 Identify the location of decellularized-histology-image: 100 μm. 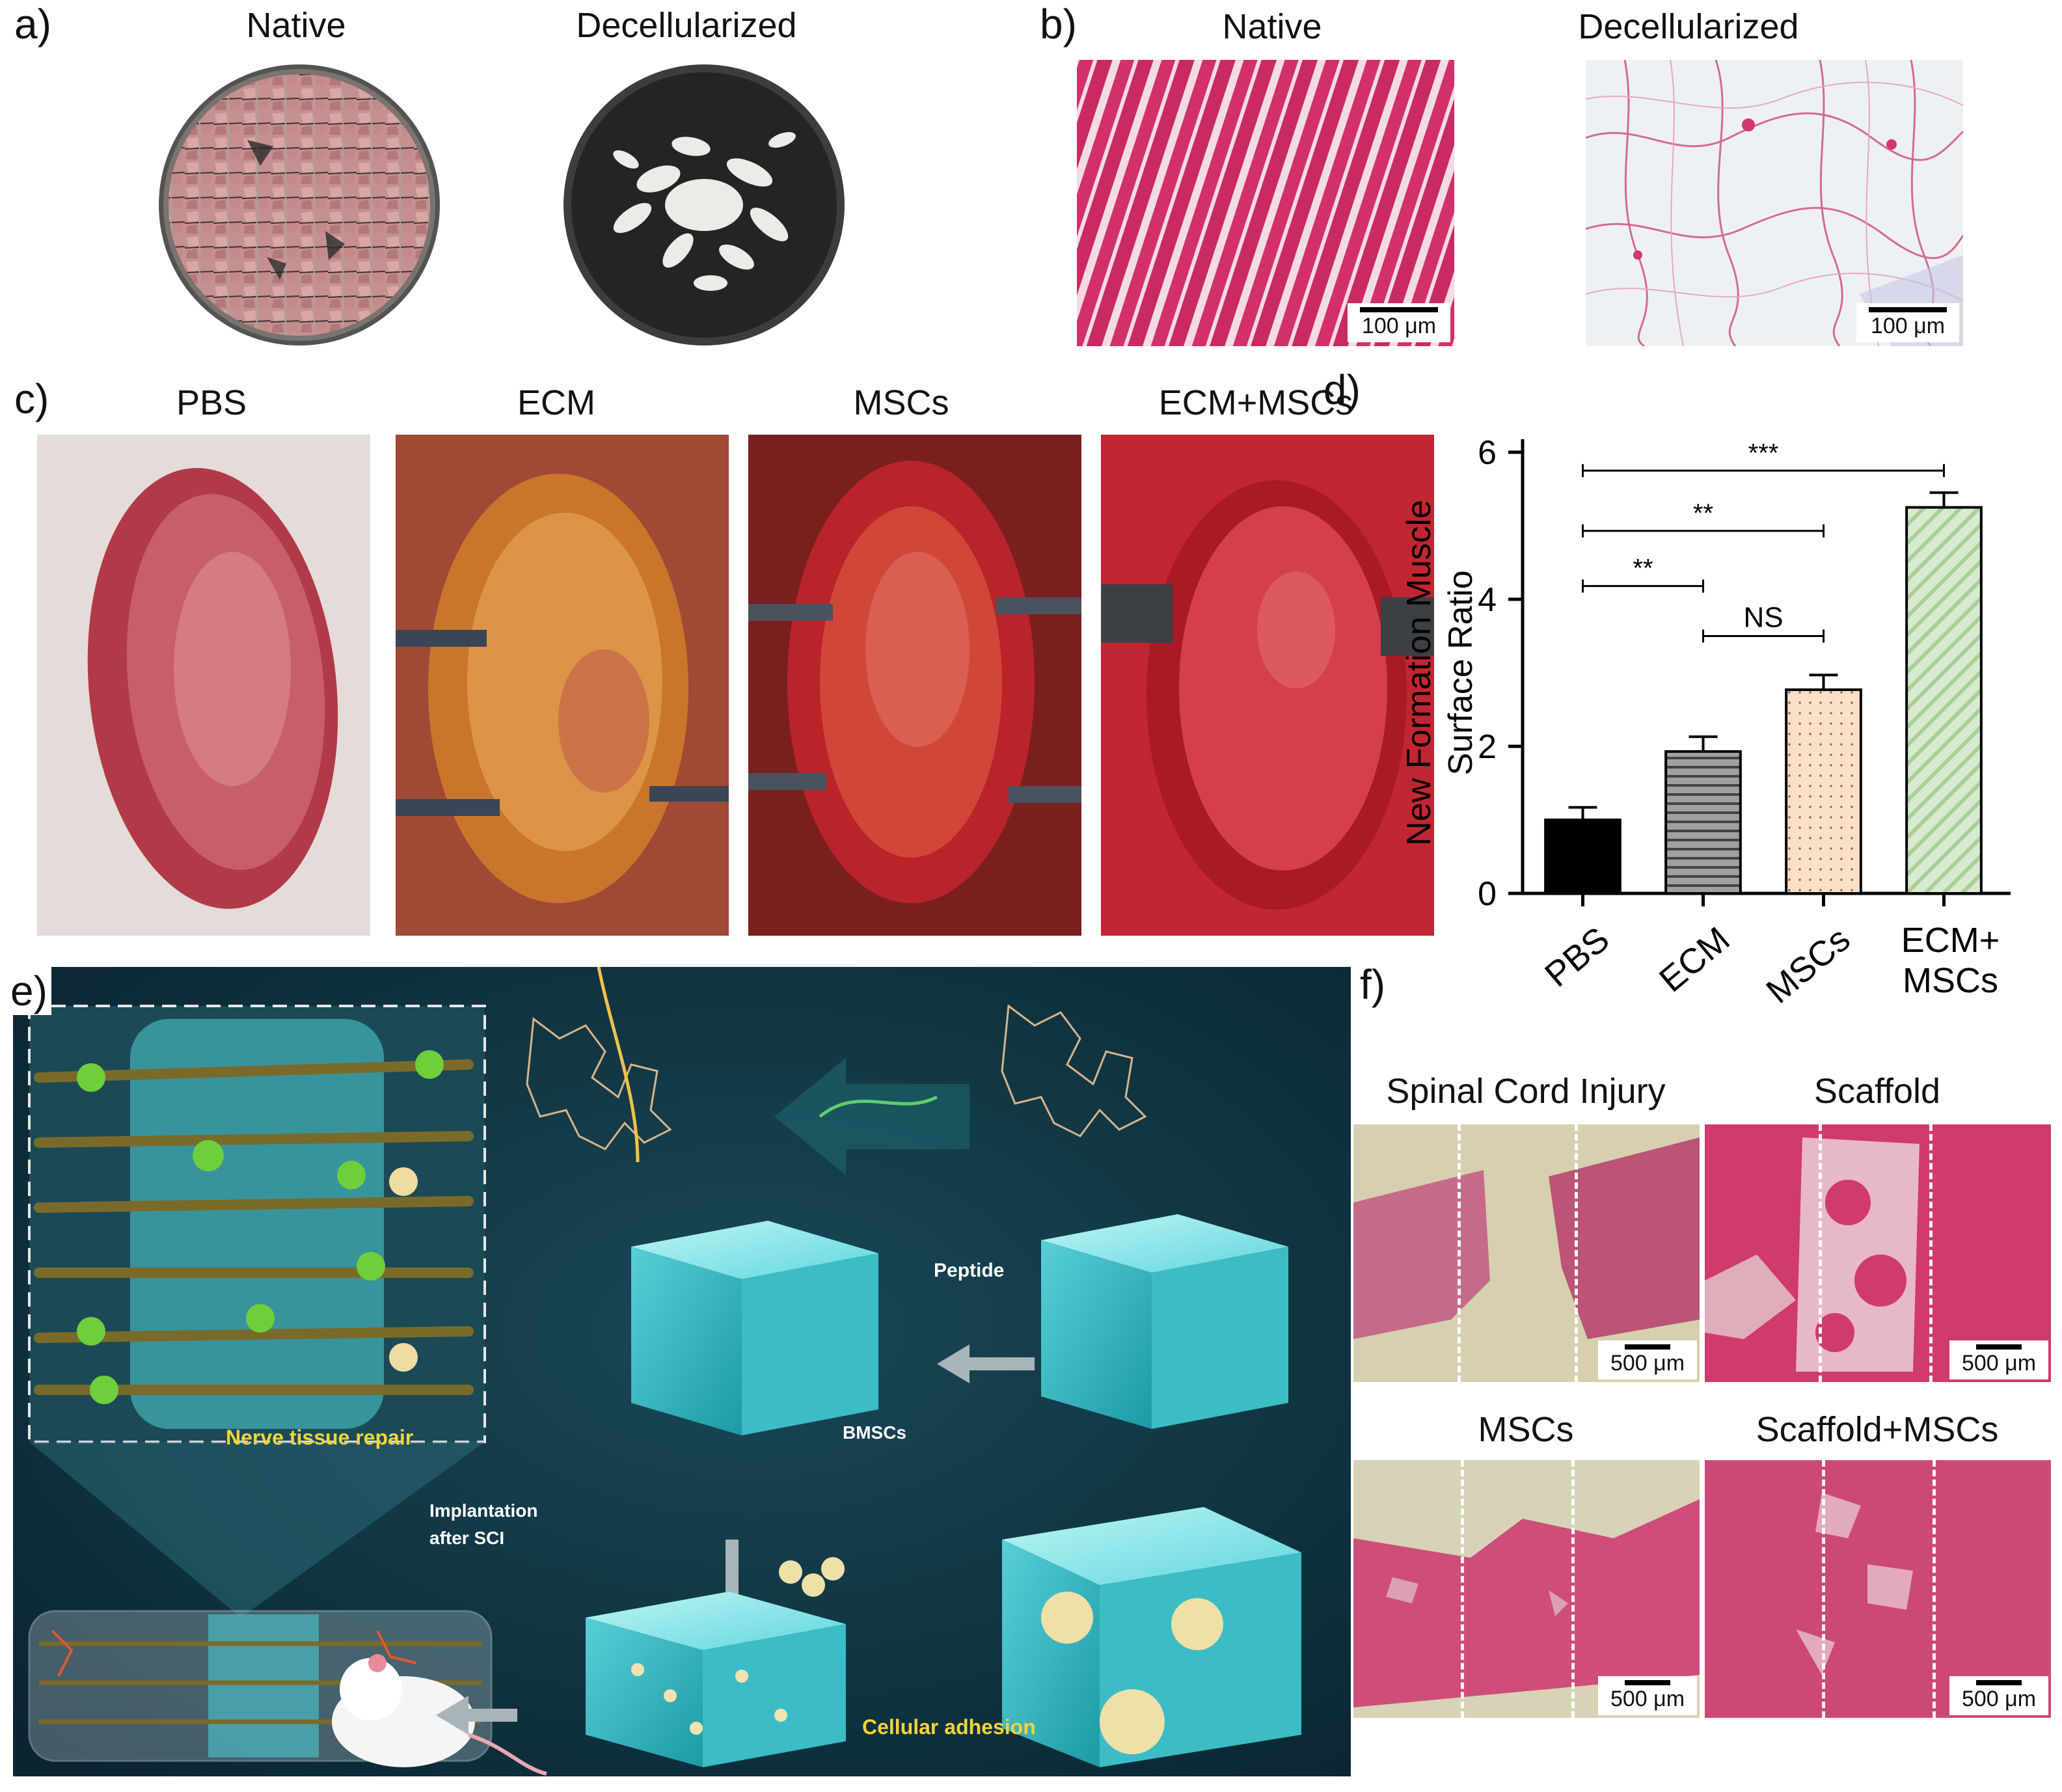
(1774, 203).